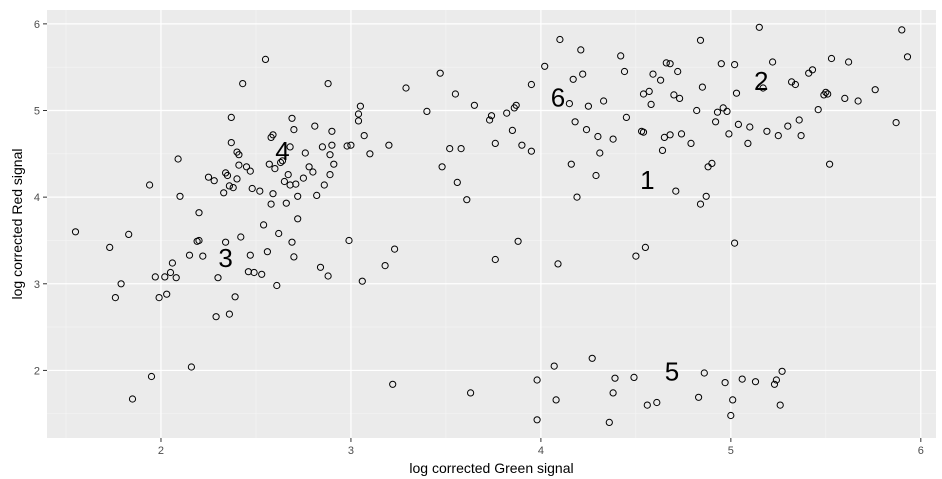  Describe the element at coordinates (541, 451) in the screenshot. I see `x-tick-labels: 2 3 4 5 6` at that location.